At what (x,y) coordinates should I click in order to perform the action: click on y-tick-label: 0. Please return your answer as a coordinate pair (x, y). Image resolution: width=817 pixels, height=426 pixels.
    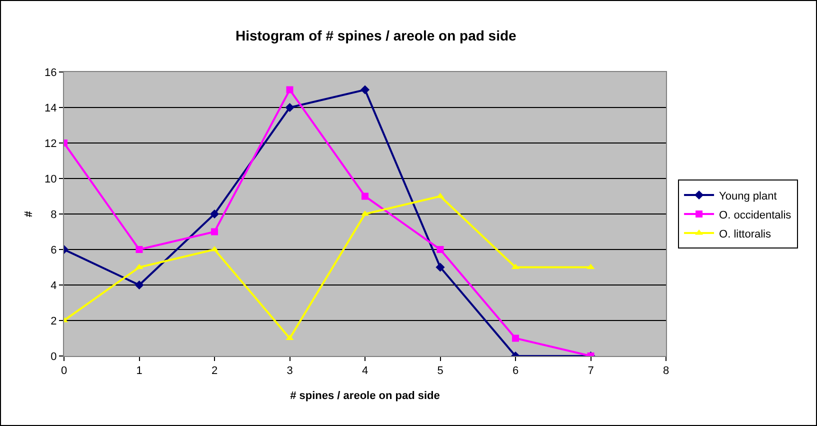
    Looking at the image, I should click on (53, 356).